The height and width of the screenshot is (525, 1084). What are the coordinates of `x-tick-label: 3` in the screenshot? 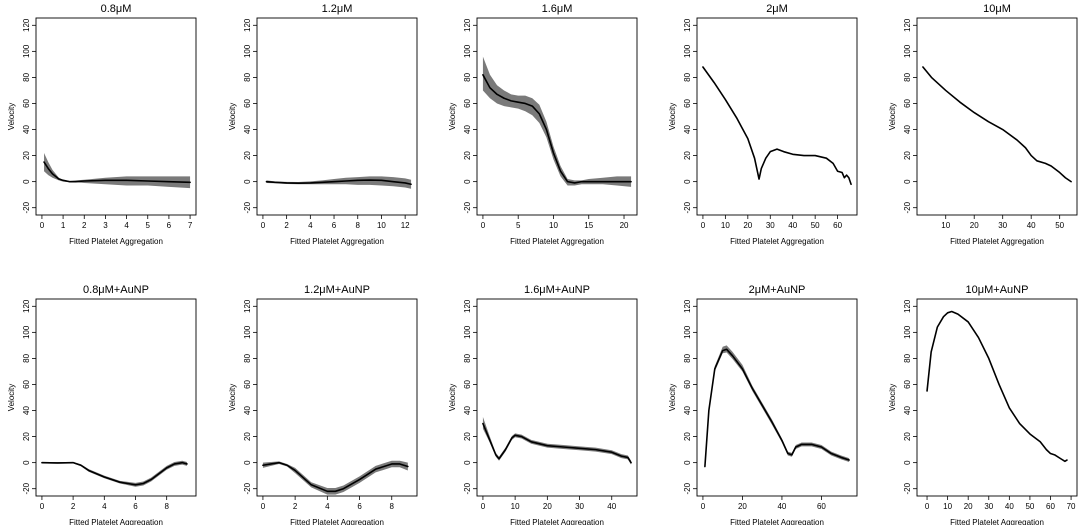 It's located at (105, 225).